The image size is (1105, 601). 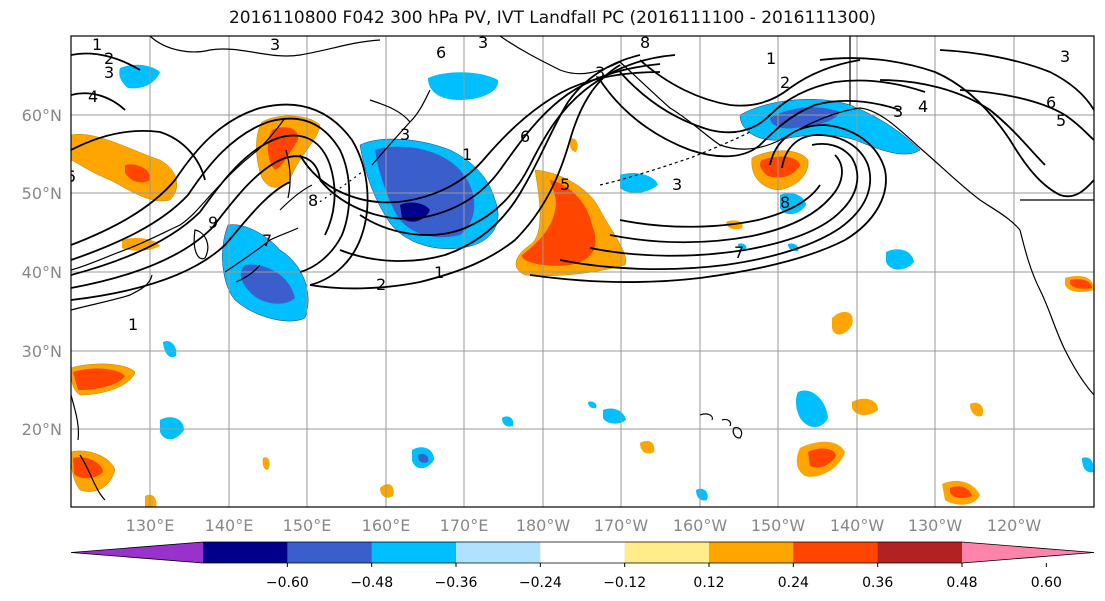 I want to click on colorbar-tick-label: 0.48, so click(x=961, y=583).